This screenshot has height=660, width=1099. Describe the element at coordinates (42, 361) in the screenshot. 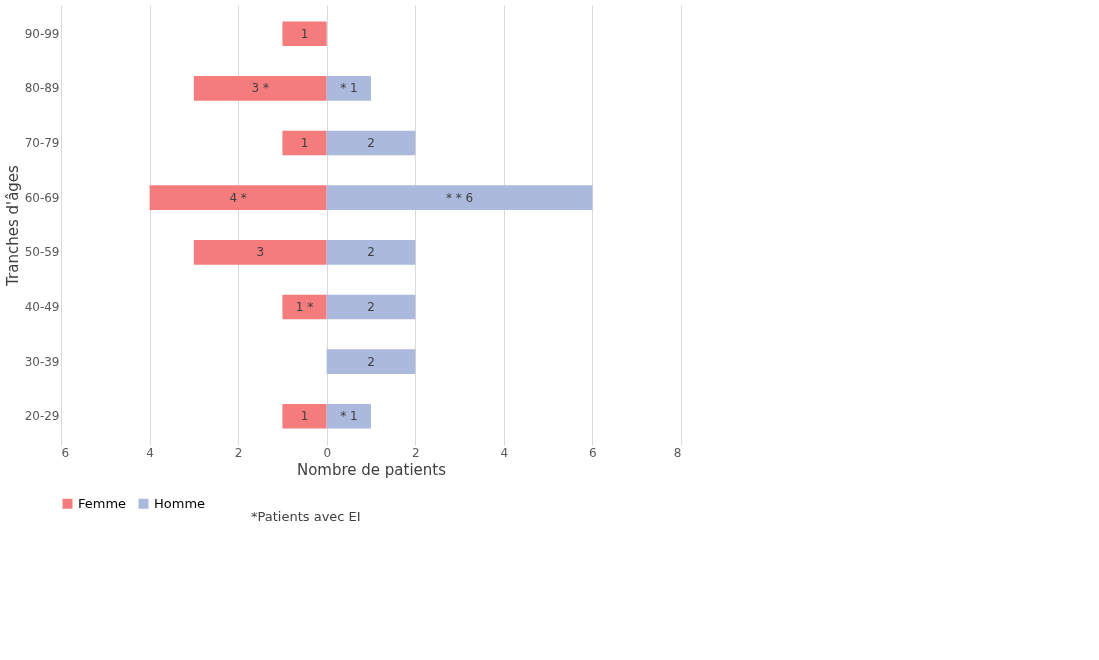

I see `y-tick-label: 30-39` at that location.